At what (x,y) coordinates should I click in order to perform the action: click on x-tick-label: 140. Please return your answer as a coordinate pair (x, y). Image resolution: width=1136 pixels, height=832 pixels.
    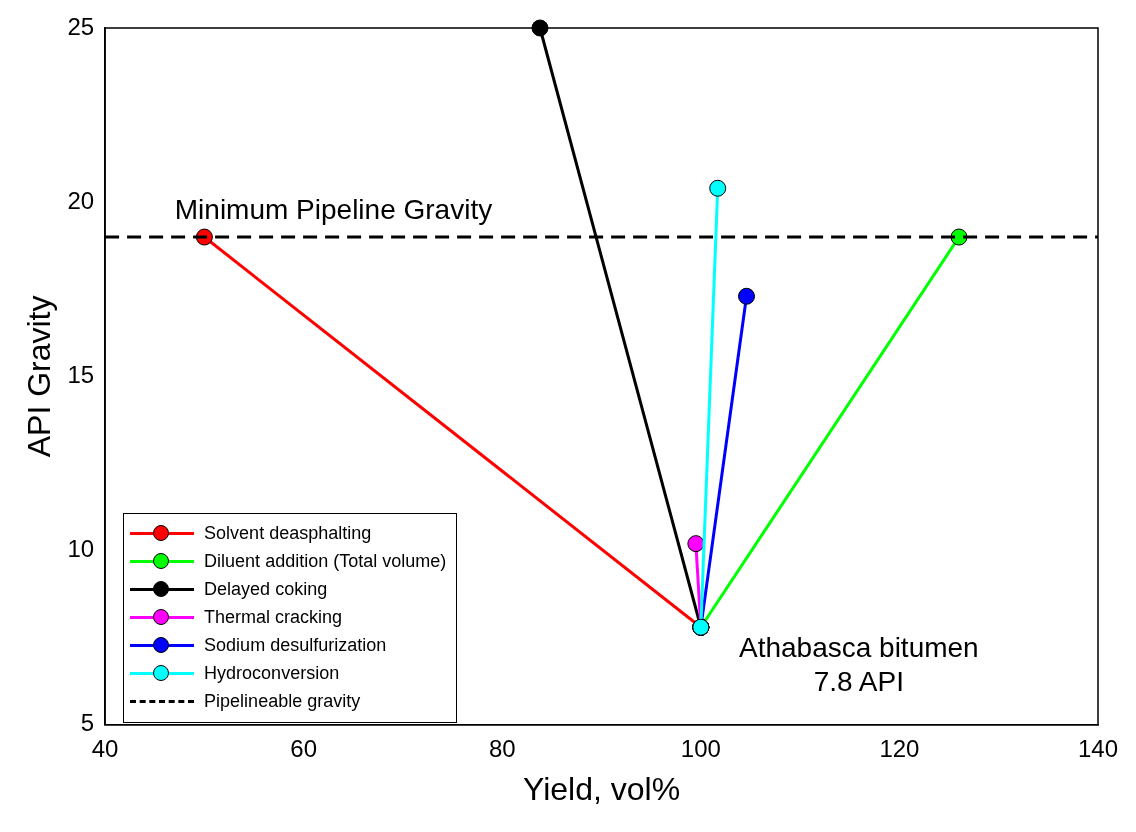
    Looking at the image, I should click on (1098, 748).